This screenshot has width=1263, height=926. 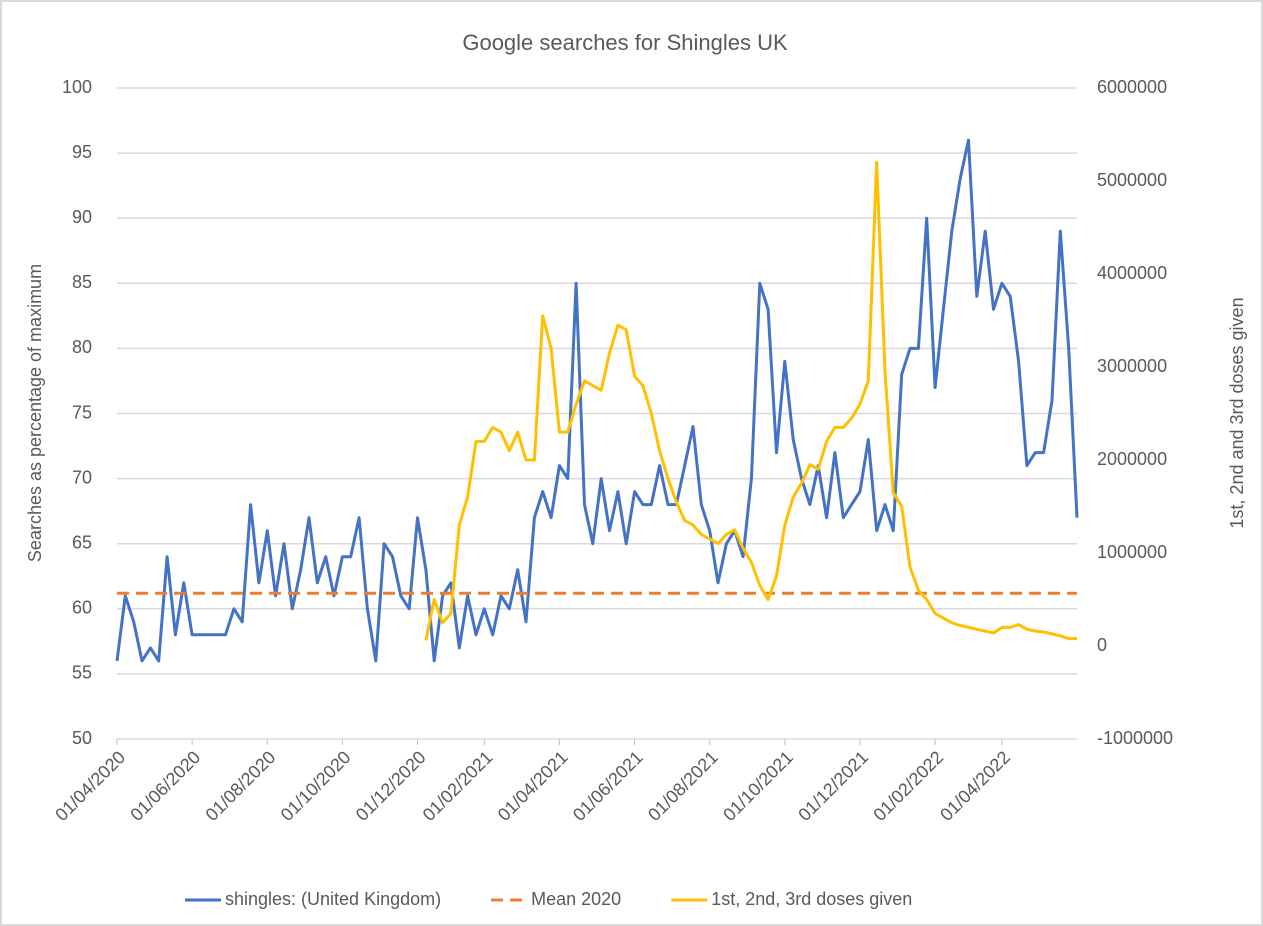 What do you see at coordinates (1135, 738) in the screenshot?
I see `y2-tick-label: -1000000` at bounding box center [1135, 738].